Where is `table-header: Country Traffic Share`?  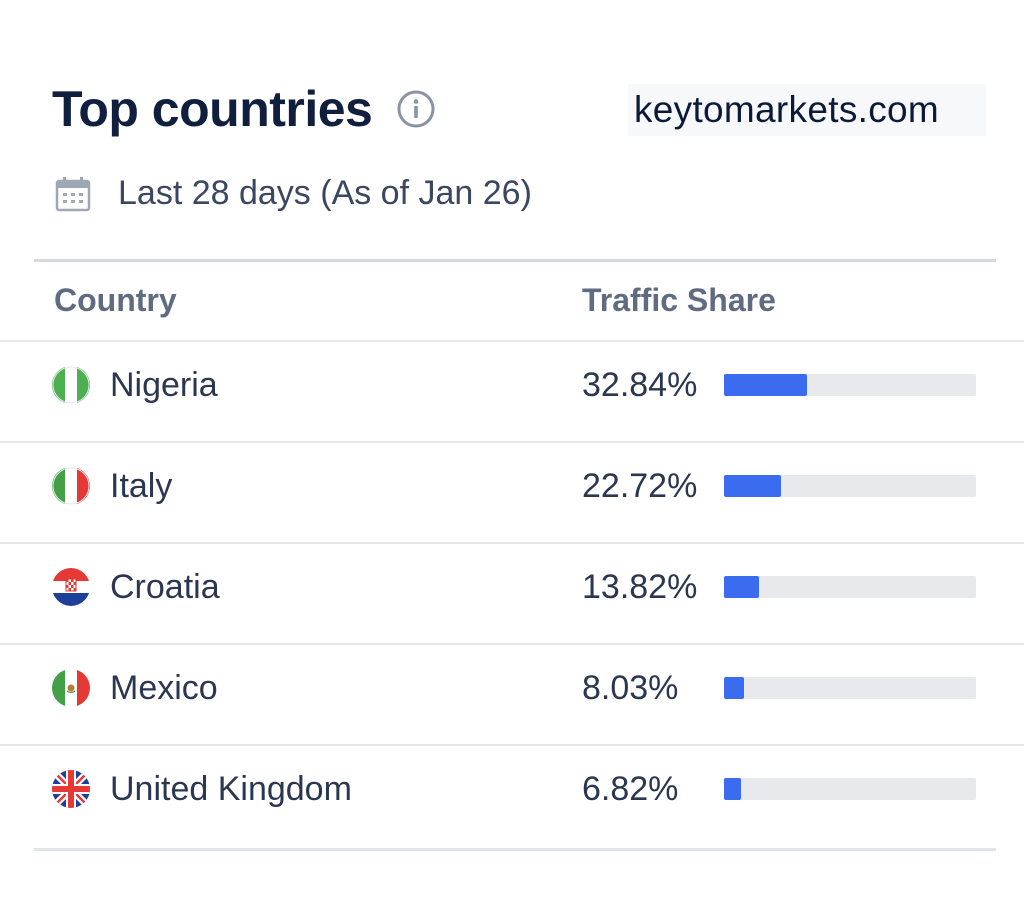 table-header: Country Traffic Share is located at coordinates (512, 301).